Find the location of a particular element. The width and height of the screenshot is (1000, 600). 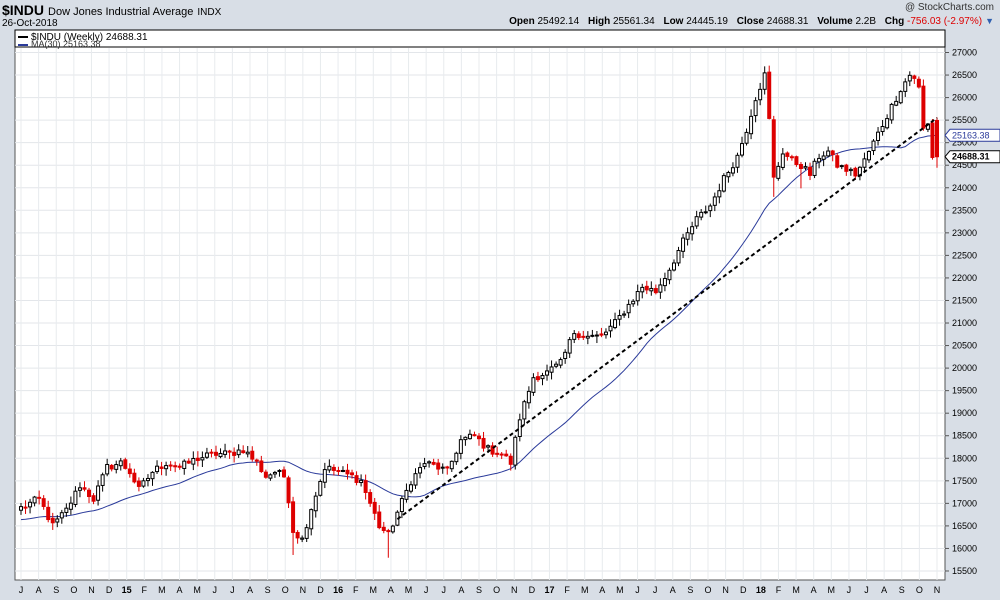

x-tick-label: N is located at coordinates (514, 590).